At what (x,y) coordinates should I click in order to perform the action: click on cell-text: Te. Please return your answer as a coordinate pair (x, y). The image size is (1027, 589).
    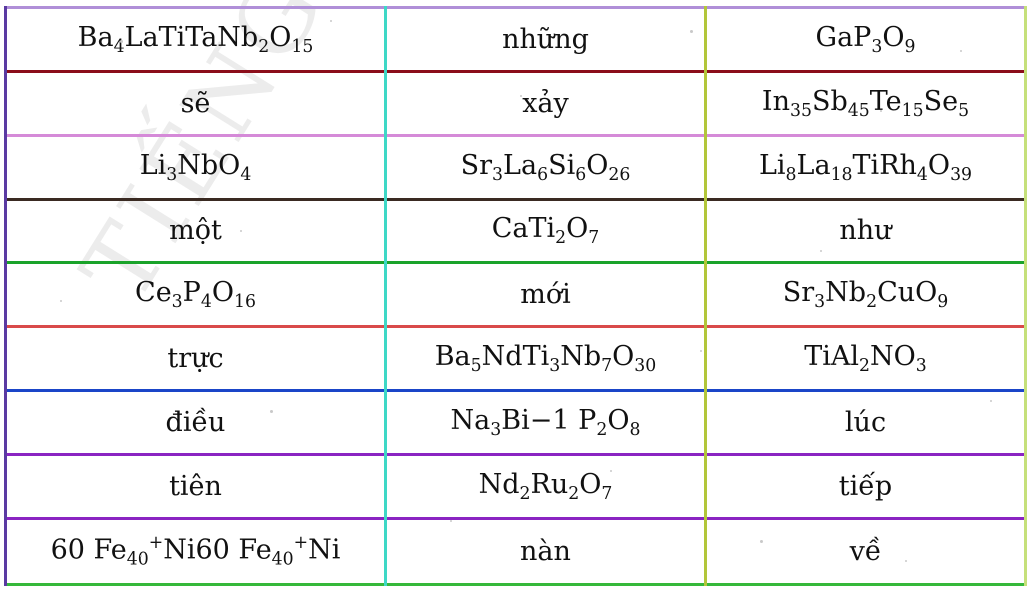
    Looking at the image, I should click on (885, 101).